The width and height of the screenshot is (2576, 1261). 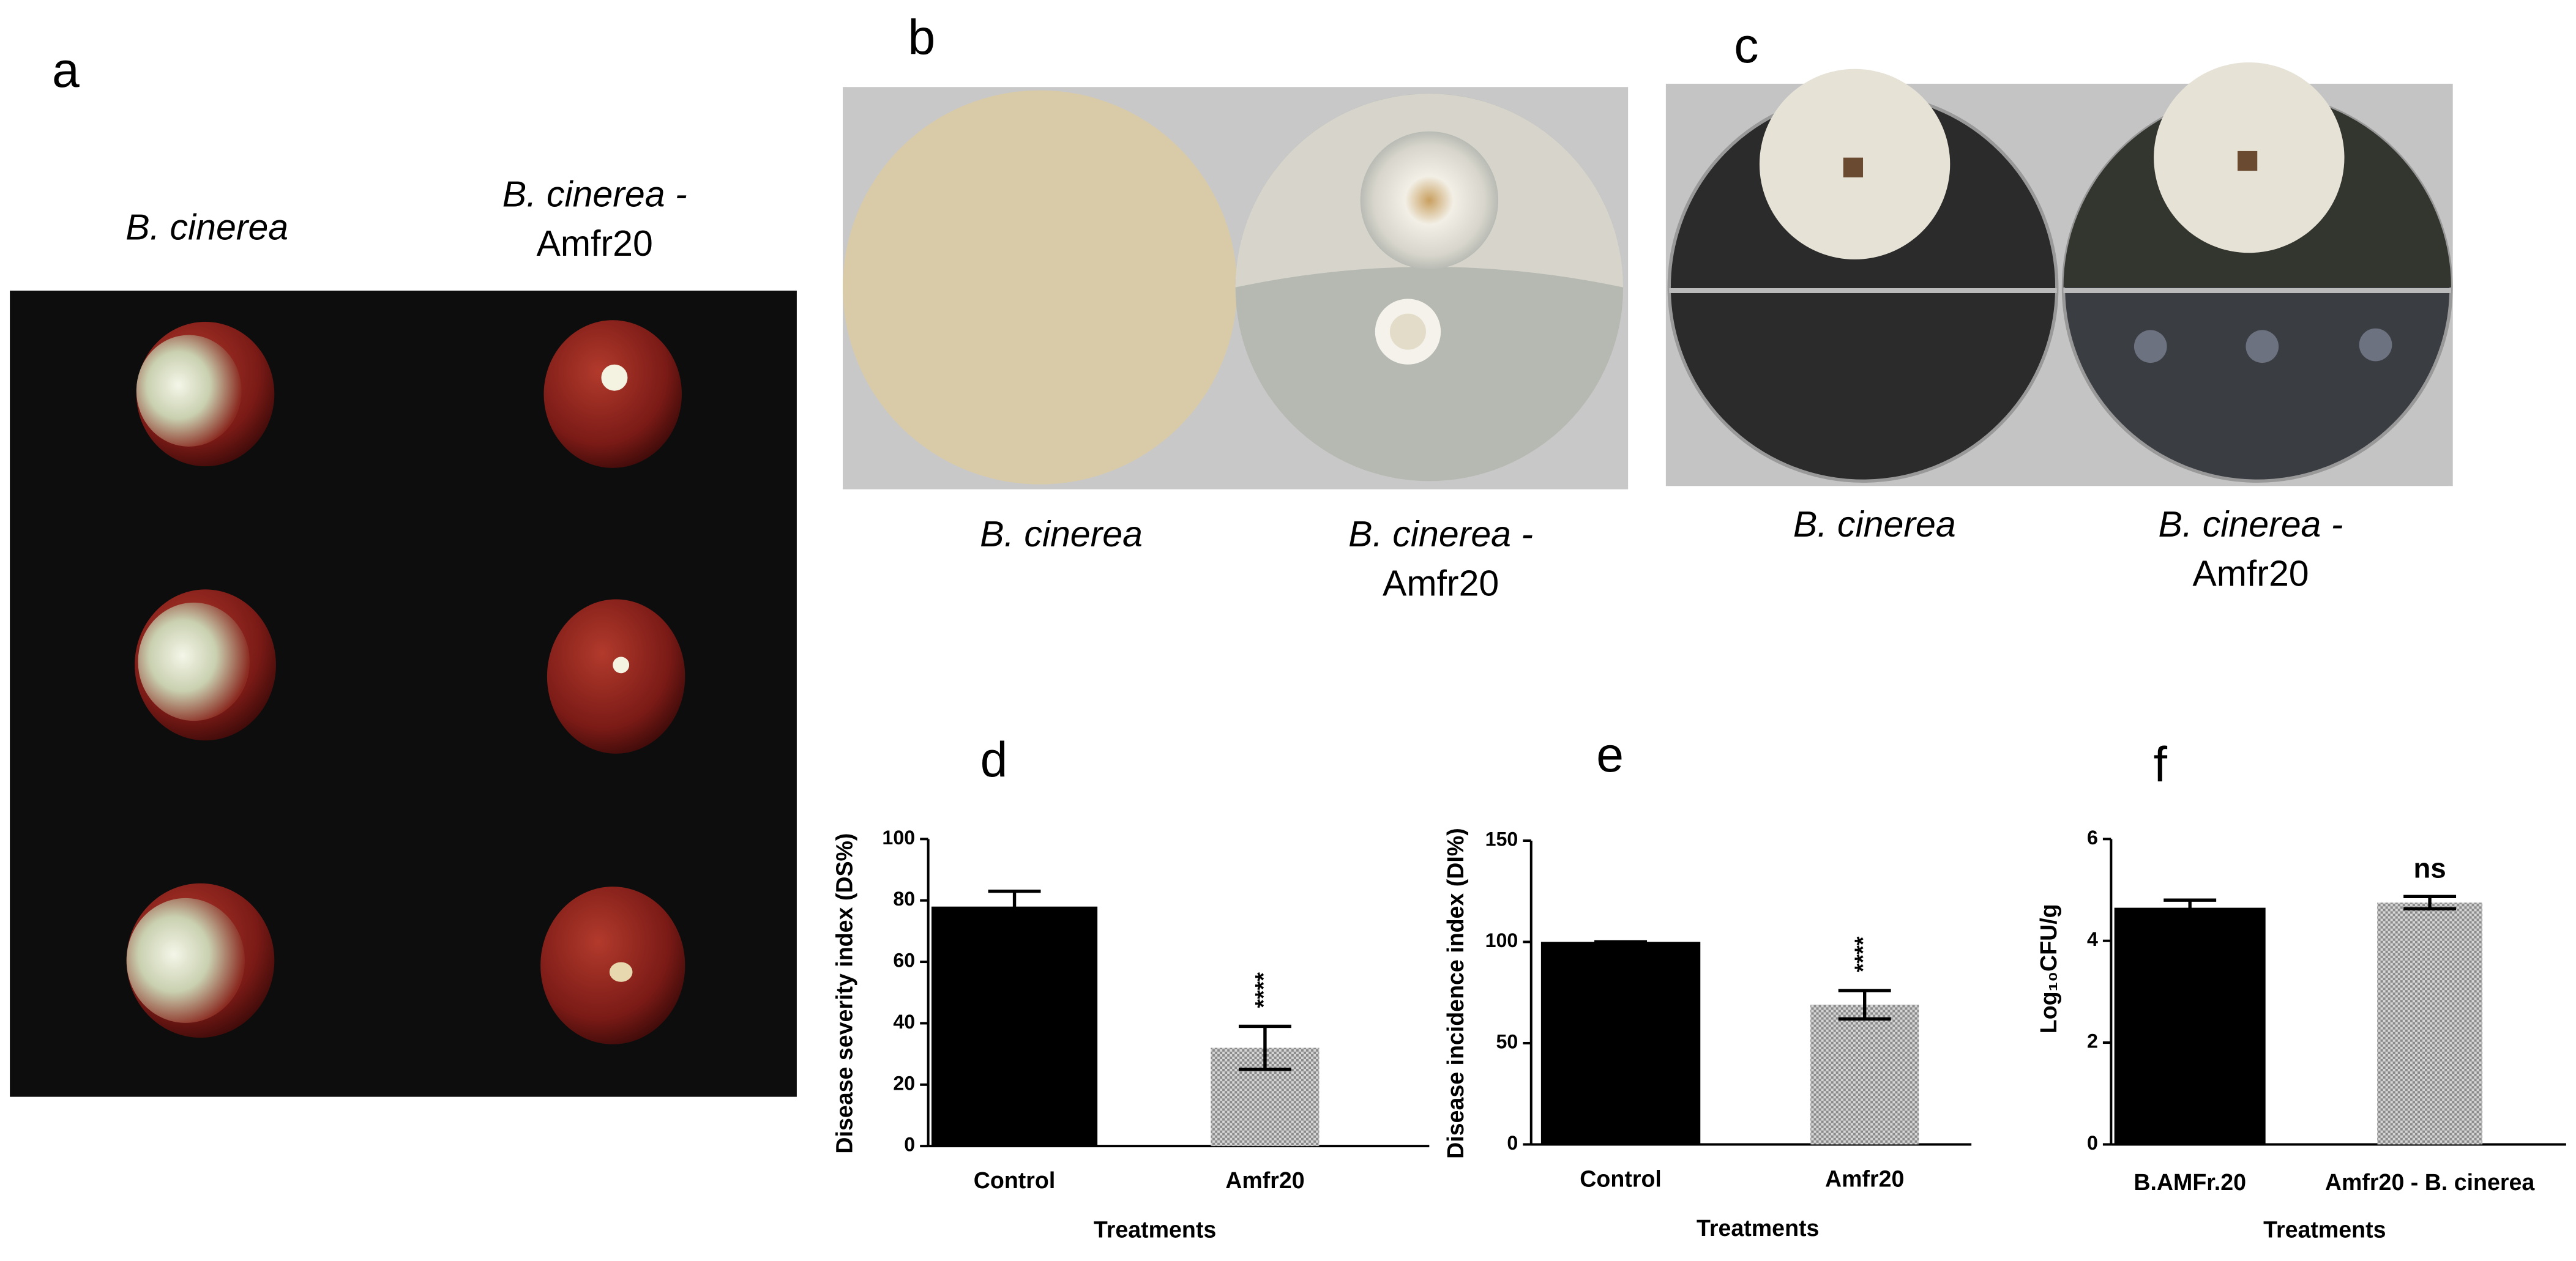 I want to click on y-tick-label: 6, so click(x=2092, y=838).